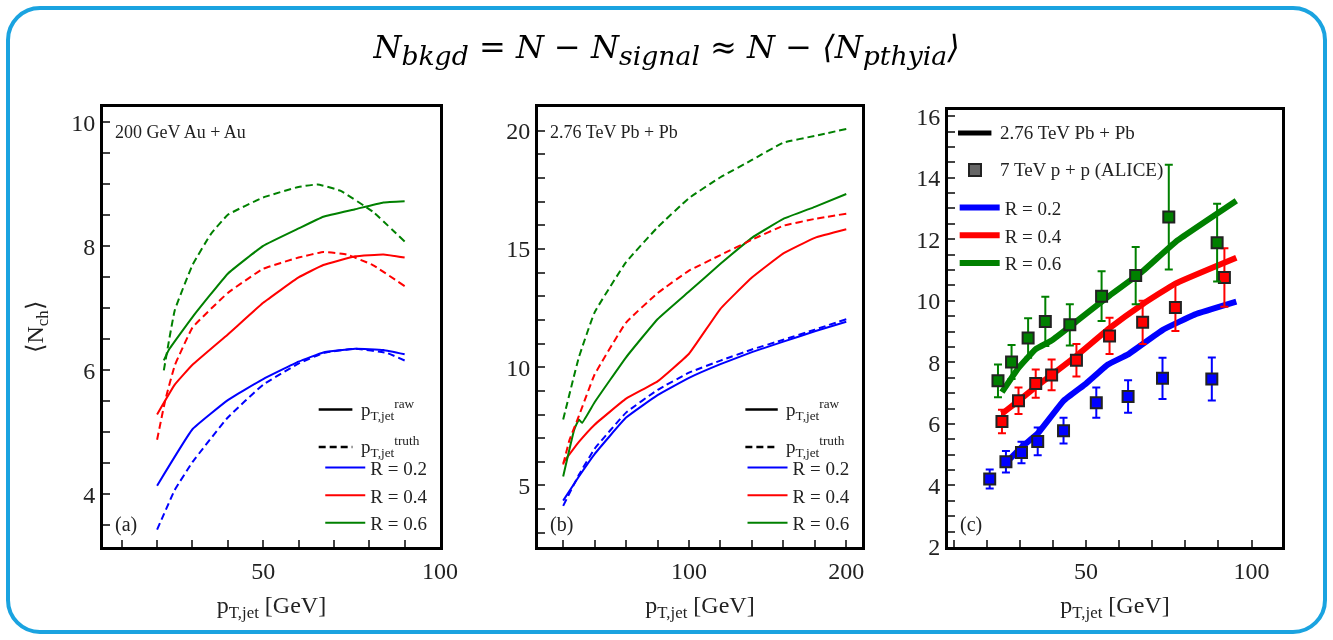 The image size is (1333, 640). Describe the element at coordinates (928, 239) in the screenshot. I see `y-tick-label: 12` at that location.